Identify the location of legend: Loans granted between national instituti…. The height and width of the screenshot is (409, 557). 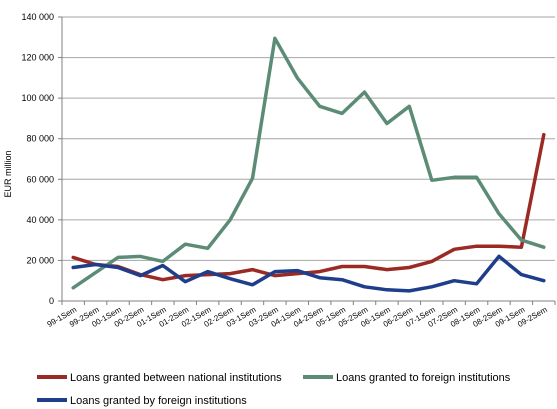
(274, 389).